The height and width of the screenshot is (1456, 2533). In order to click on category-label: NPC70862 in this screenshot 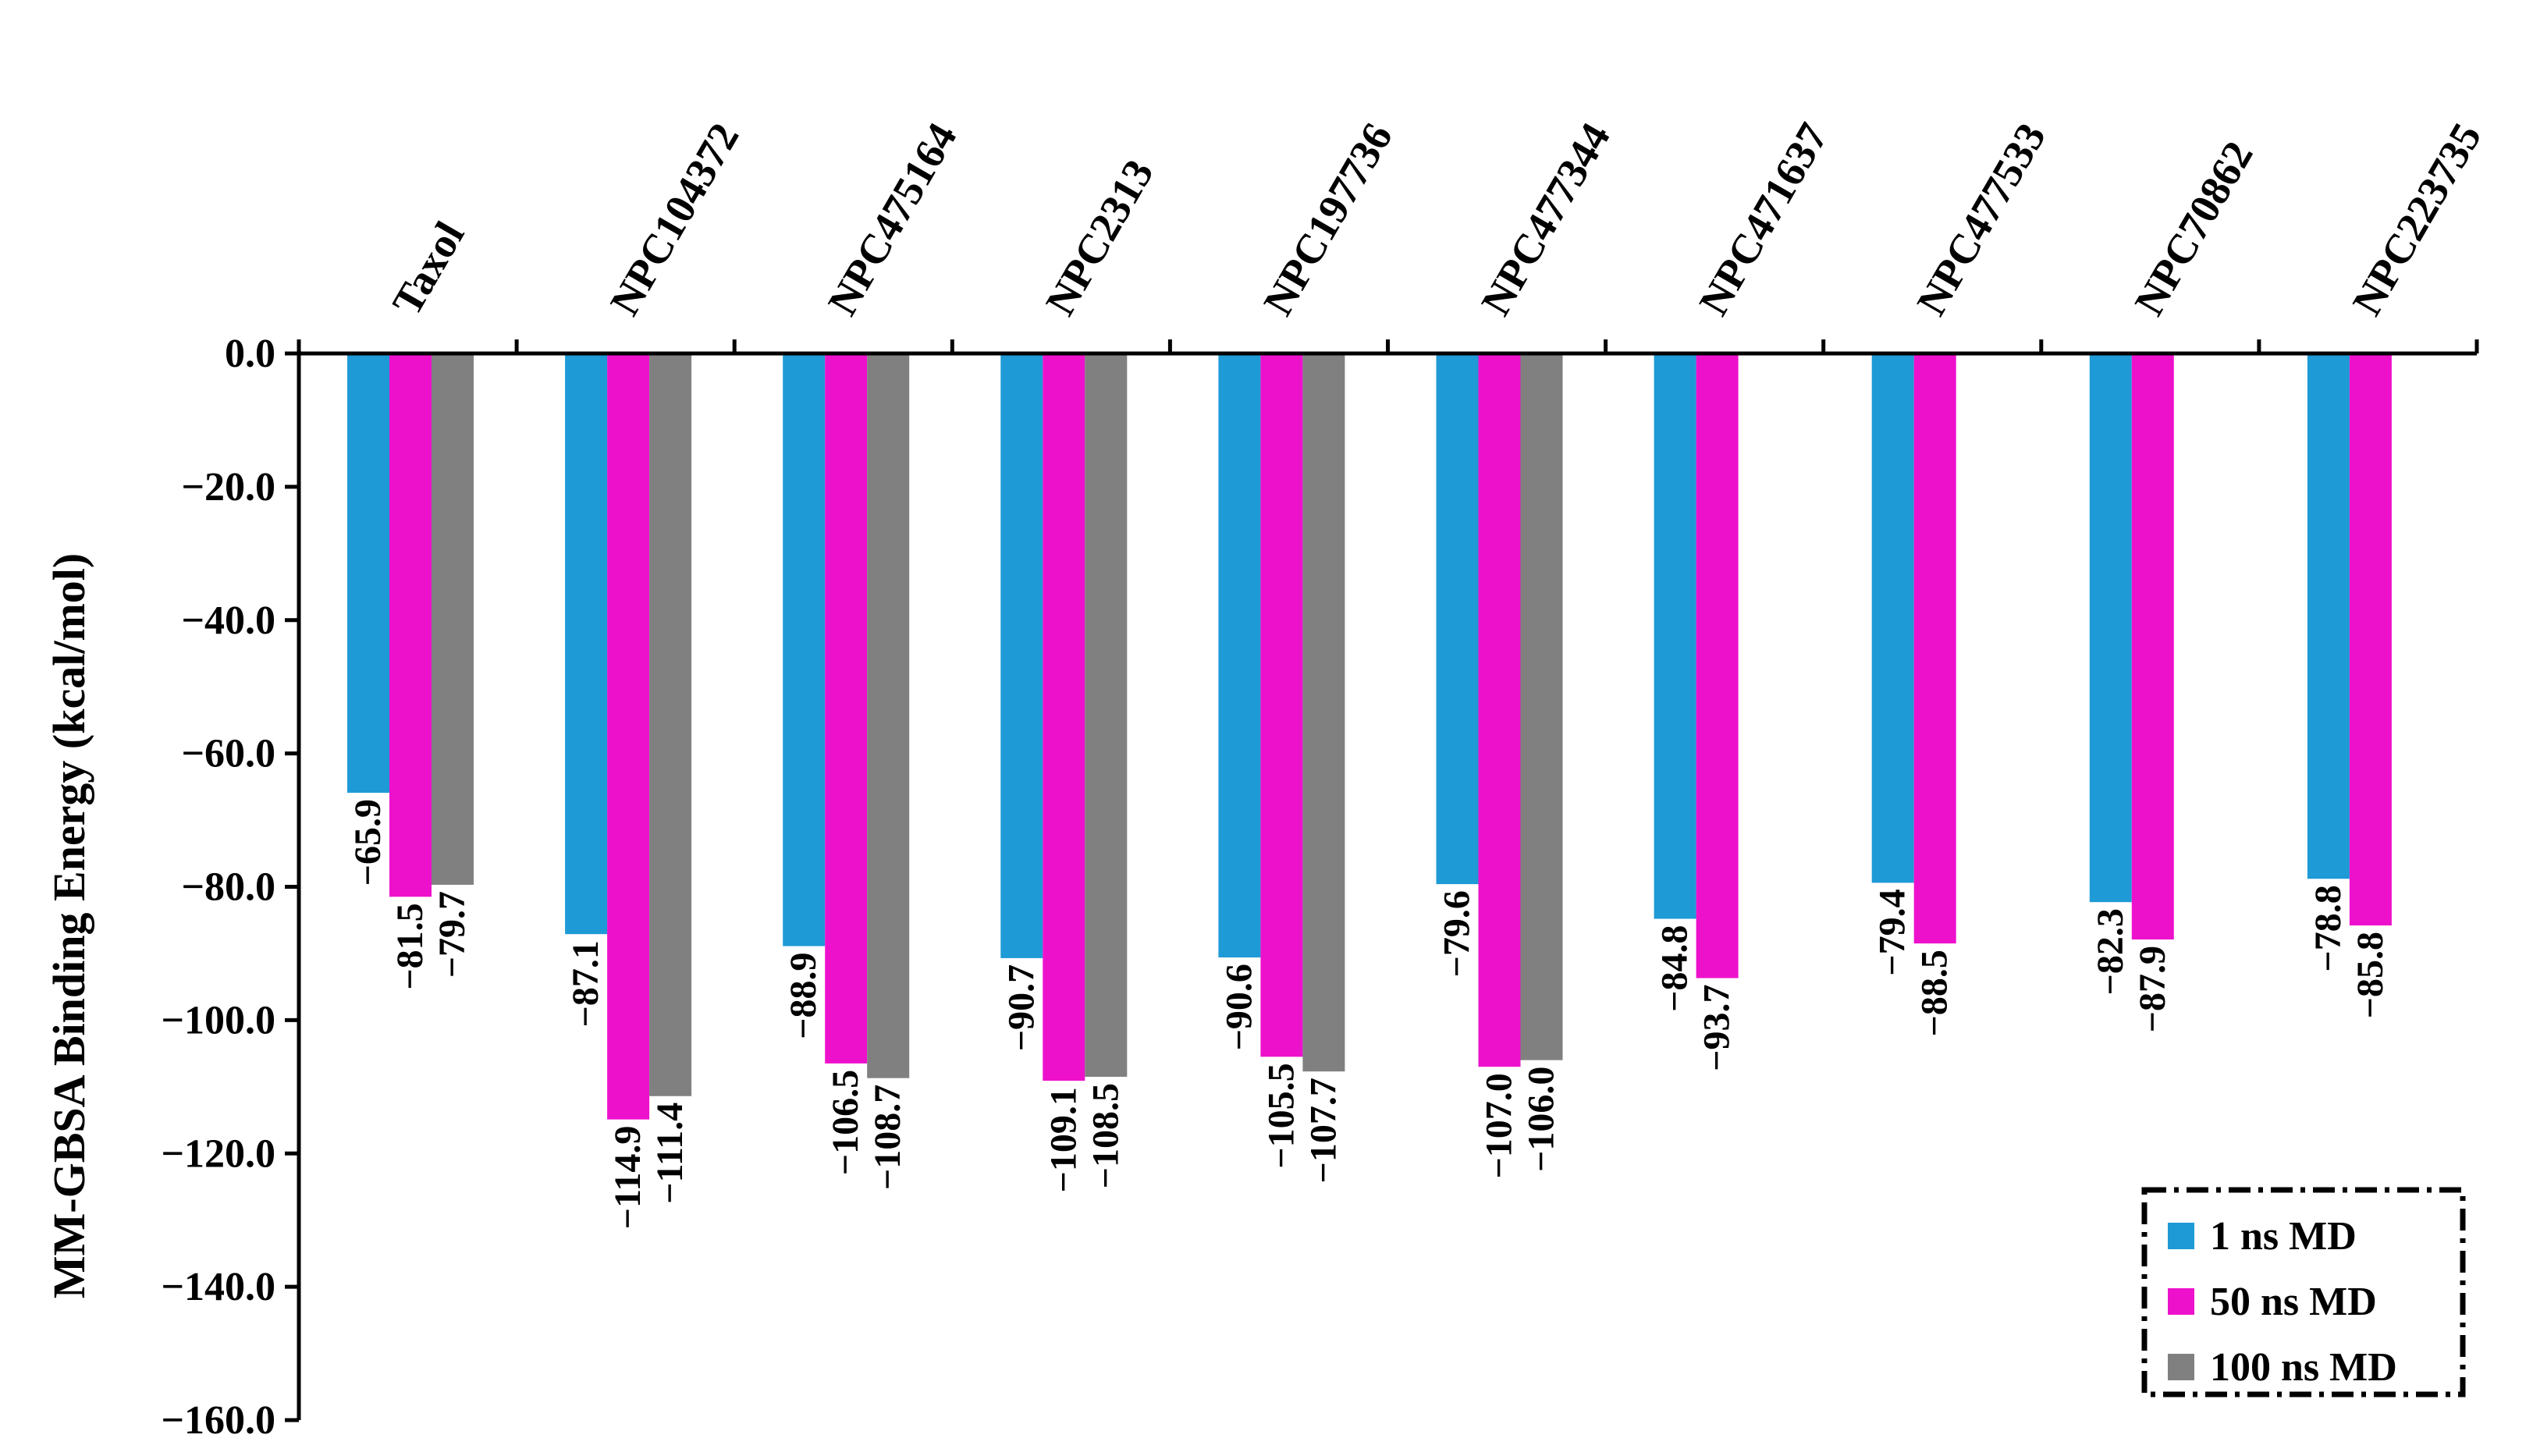, I will do `click(2194, 228)`.